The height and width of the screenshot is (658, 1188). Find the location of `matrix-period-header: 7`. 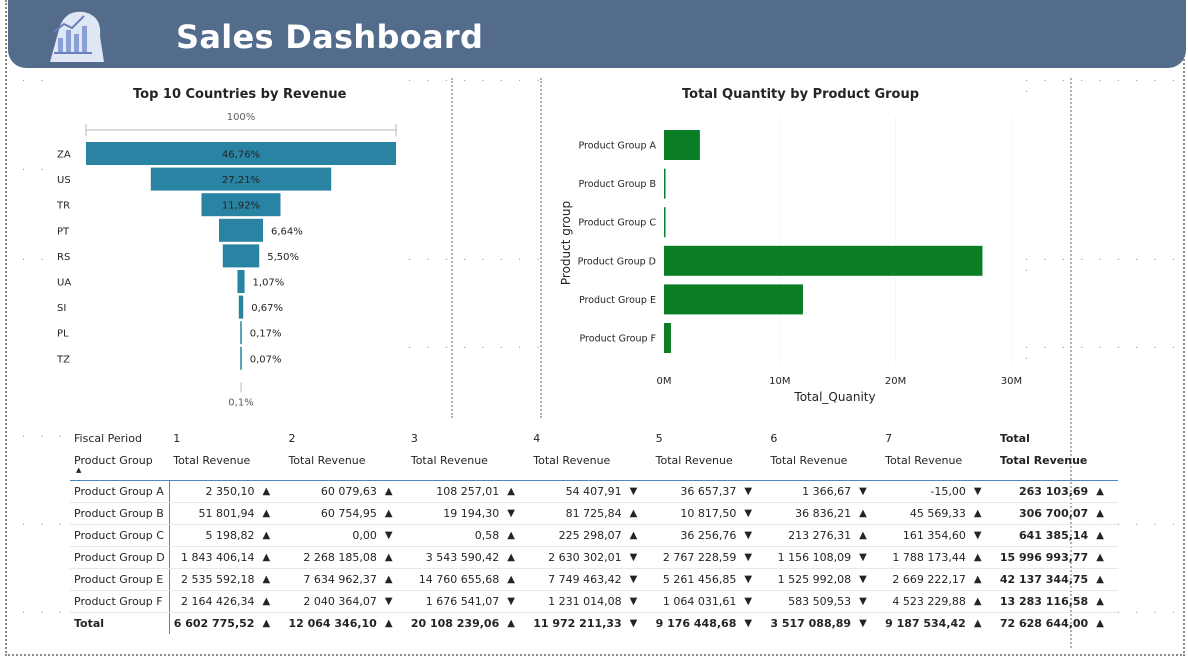

matrix-period-header: 7 is located at coordinates (889, 438).